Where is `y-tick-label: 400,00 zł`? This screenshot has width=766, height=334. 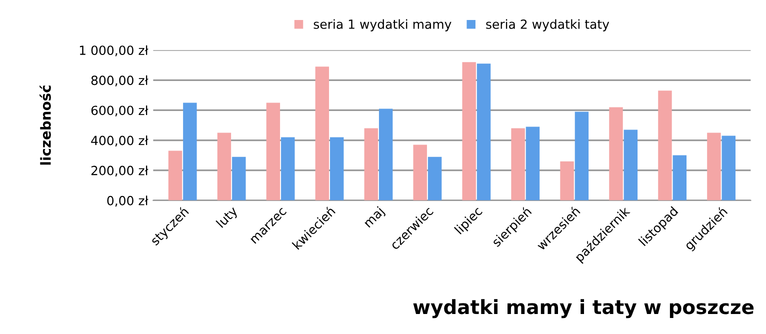
y-tick-label: 400,00 zł is located at coordinates (119, 141).